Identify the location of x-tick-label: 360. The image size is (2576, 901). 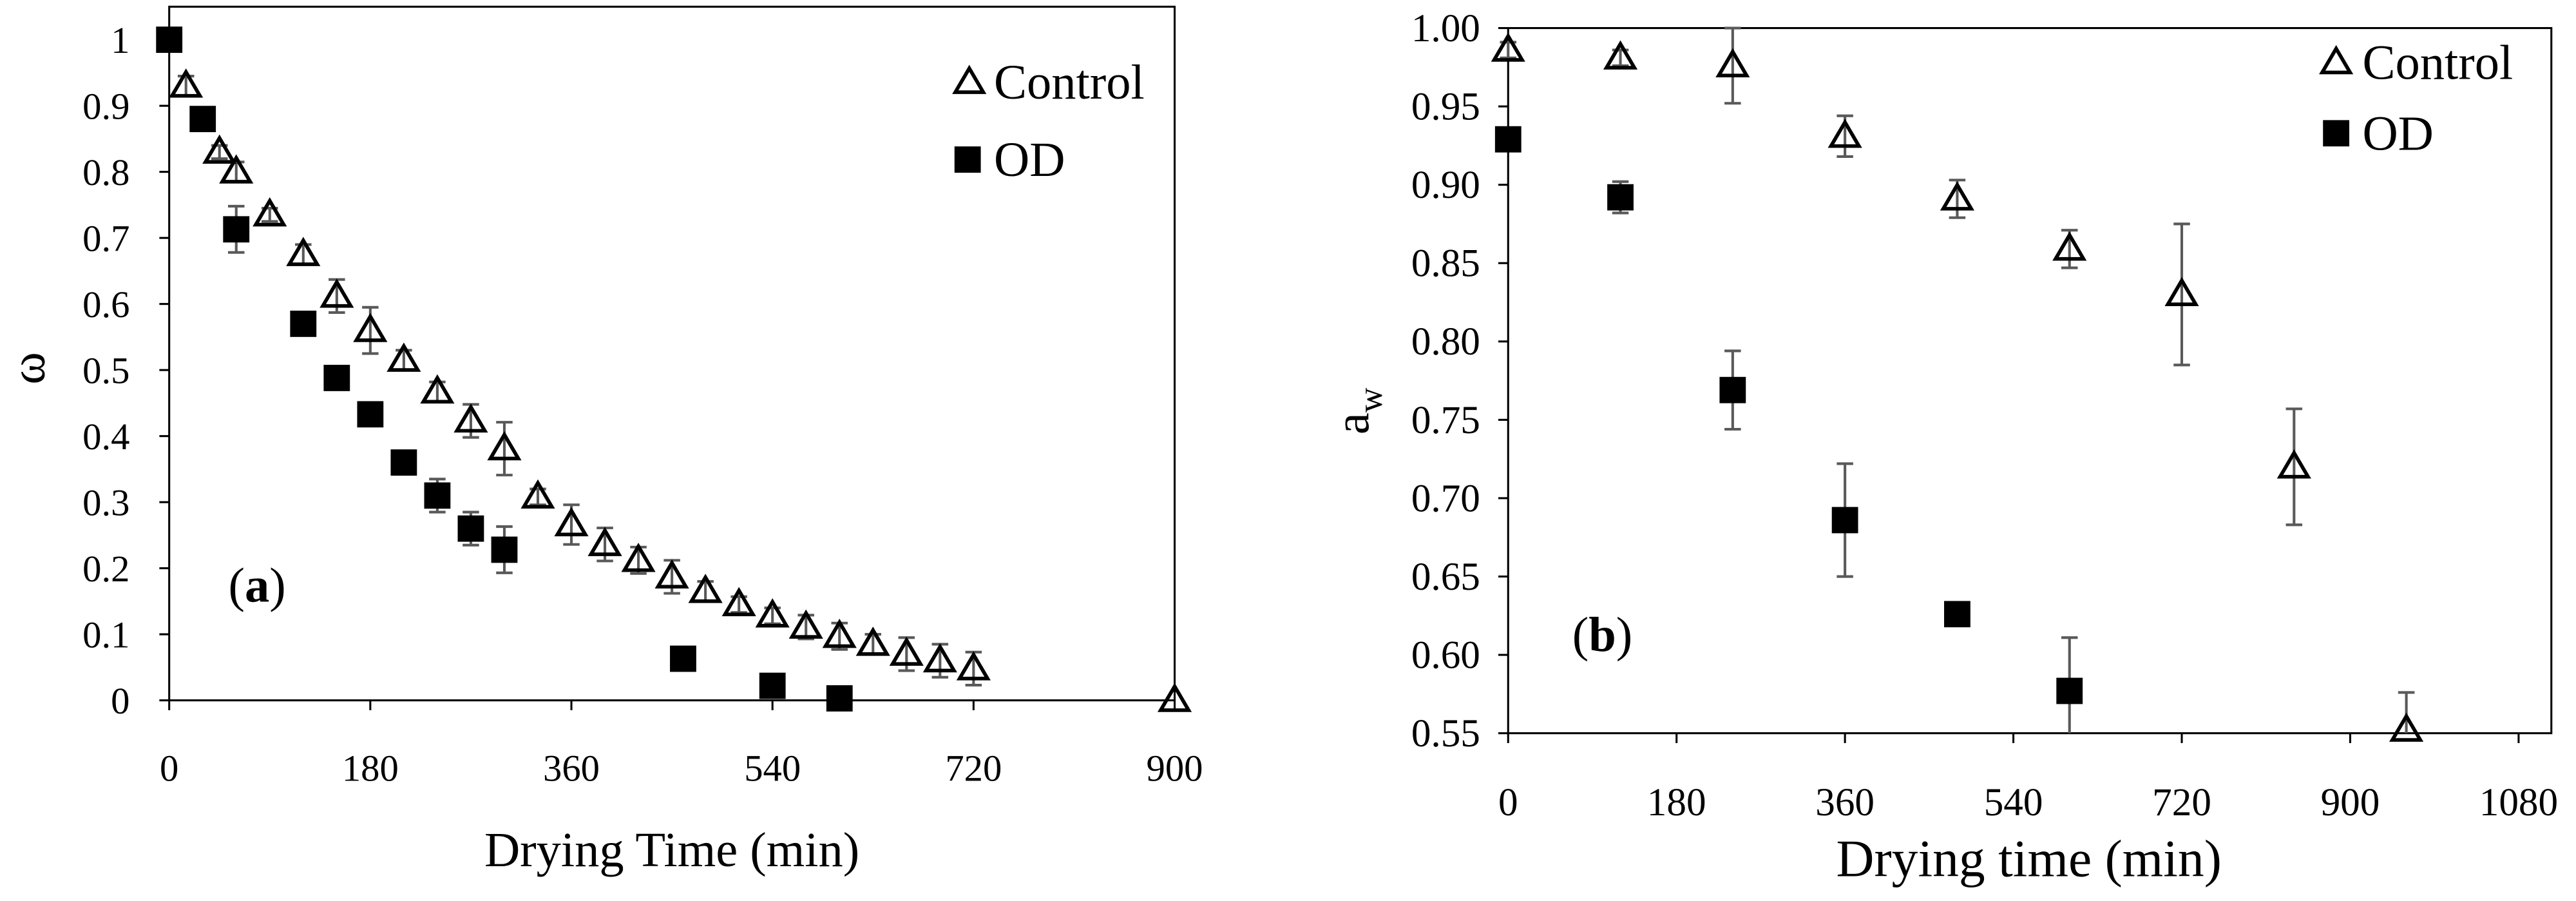
(1845, 802).